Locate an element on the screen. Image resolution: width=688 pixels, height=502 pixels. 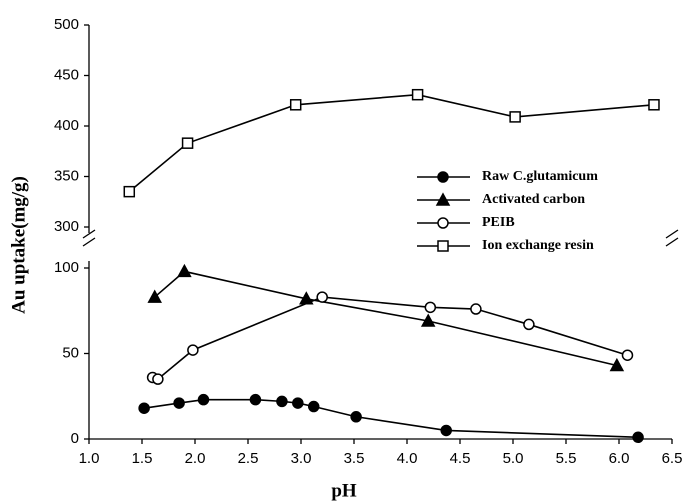
y-tick-label: 350 is located at coordinates (66, 175).